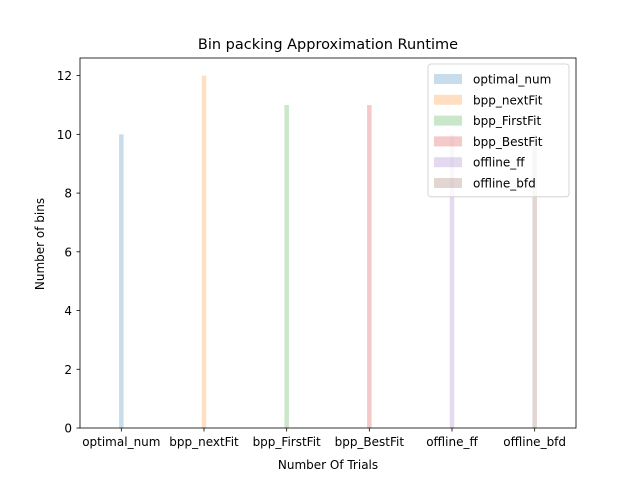 This screenshot has height=480, width=640. What do you see at coordinates (370, 442) in the screenshot?
I see `x-tick-label: bpp_BestFit` at bounding box center [370, 442].